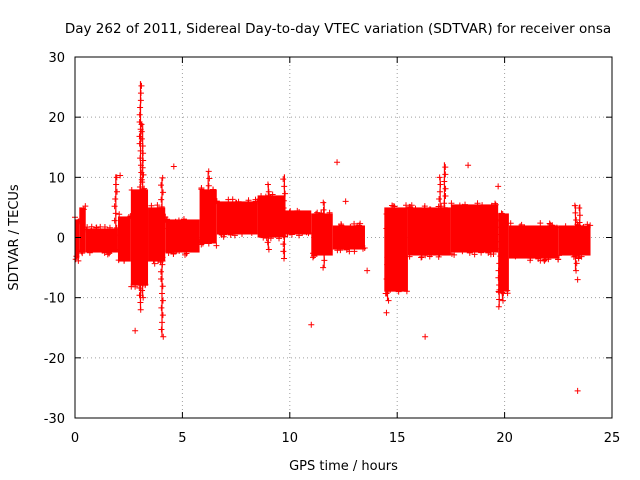 The height and width of the screenshot is (480, 640). I want to click on y-tick-label: -10, so click(54, 299).